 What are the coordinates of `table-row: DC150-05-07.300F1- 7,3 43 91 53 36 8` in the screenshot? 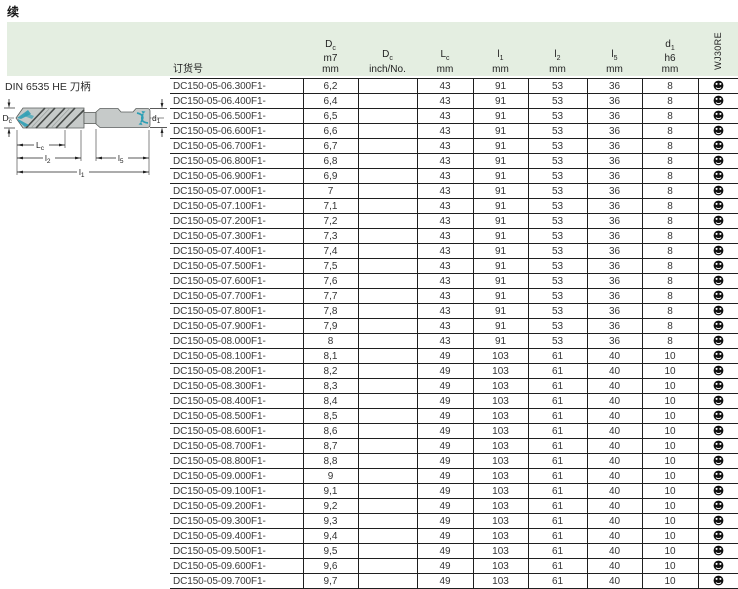 It's located at (454, 236).